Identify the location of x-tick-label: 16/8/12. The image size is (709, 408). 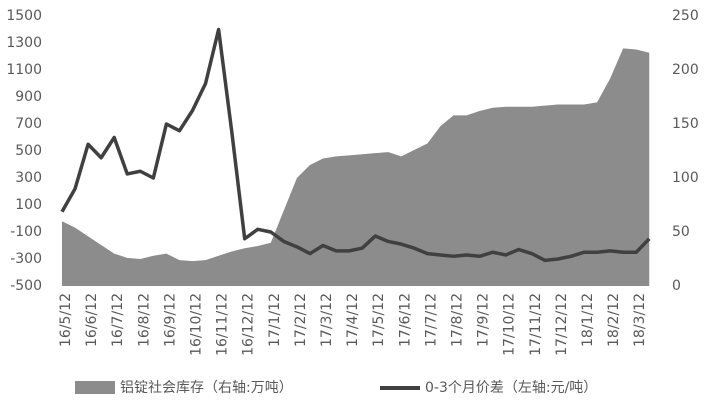
(144, 320).